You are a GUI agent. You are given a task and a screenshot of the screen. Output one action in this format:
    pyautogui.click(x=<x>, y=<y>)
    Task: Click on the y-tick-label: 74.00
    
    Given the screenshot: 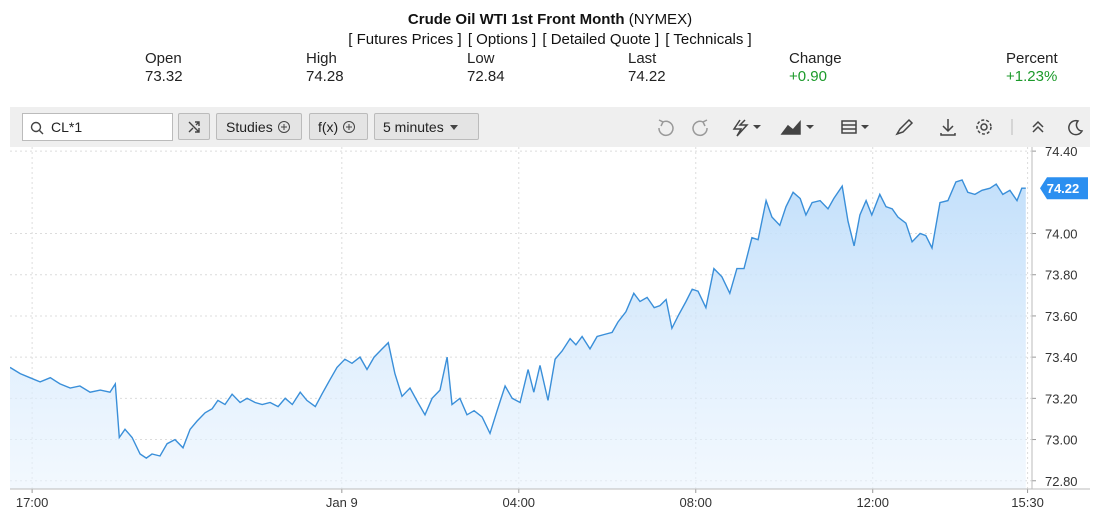 What is the action you would take?
    pyautogui.click(x=1061, y=234)
    